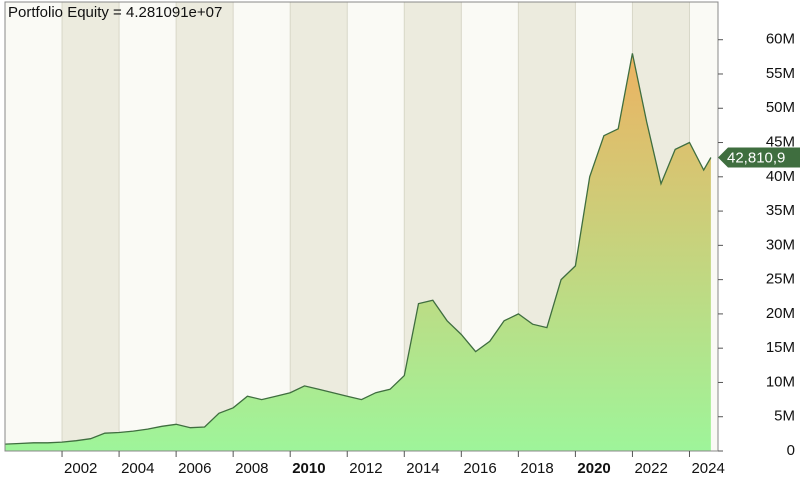  I want to click on x-tick-label: 2024, so click(707, 468).